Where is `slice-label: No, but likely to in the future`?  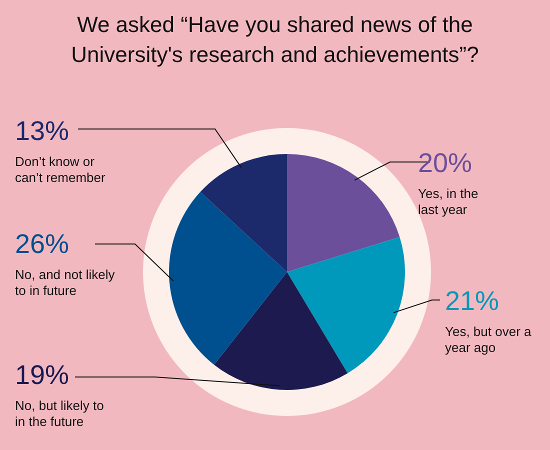 slice-label: No, but likely to in the future is located at coordinates (59, 413).